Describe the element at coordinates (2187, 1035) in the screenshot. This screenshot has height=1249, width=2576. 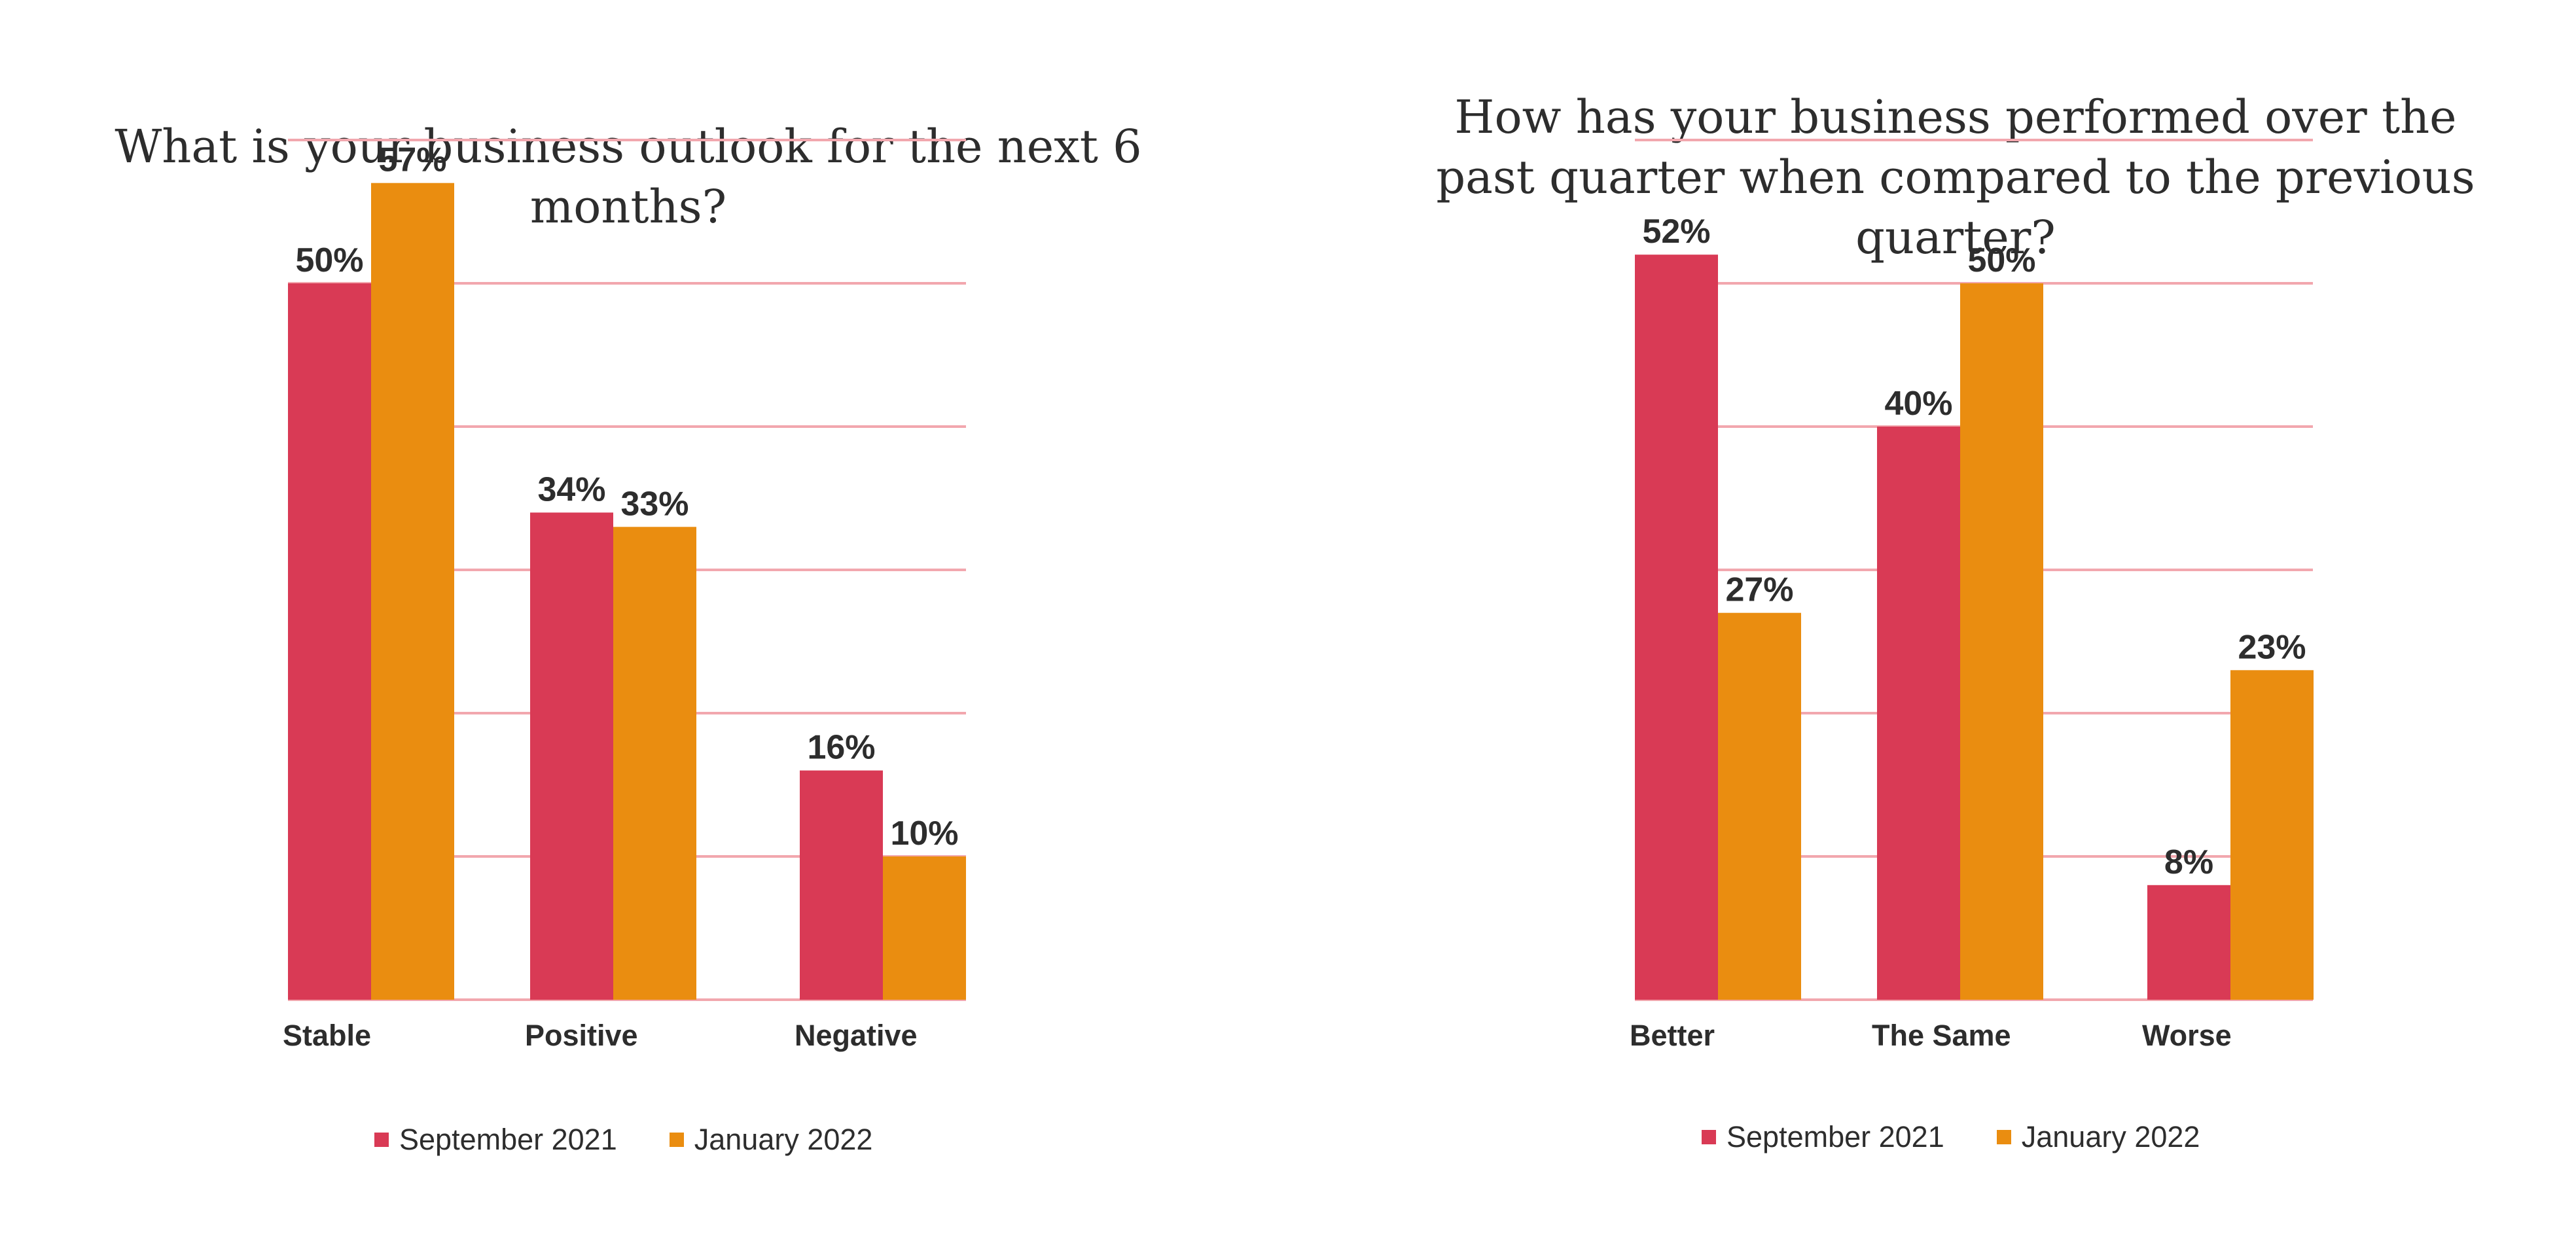
I see `x-tick-label: Worse` at that location.